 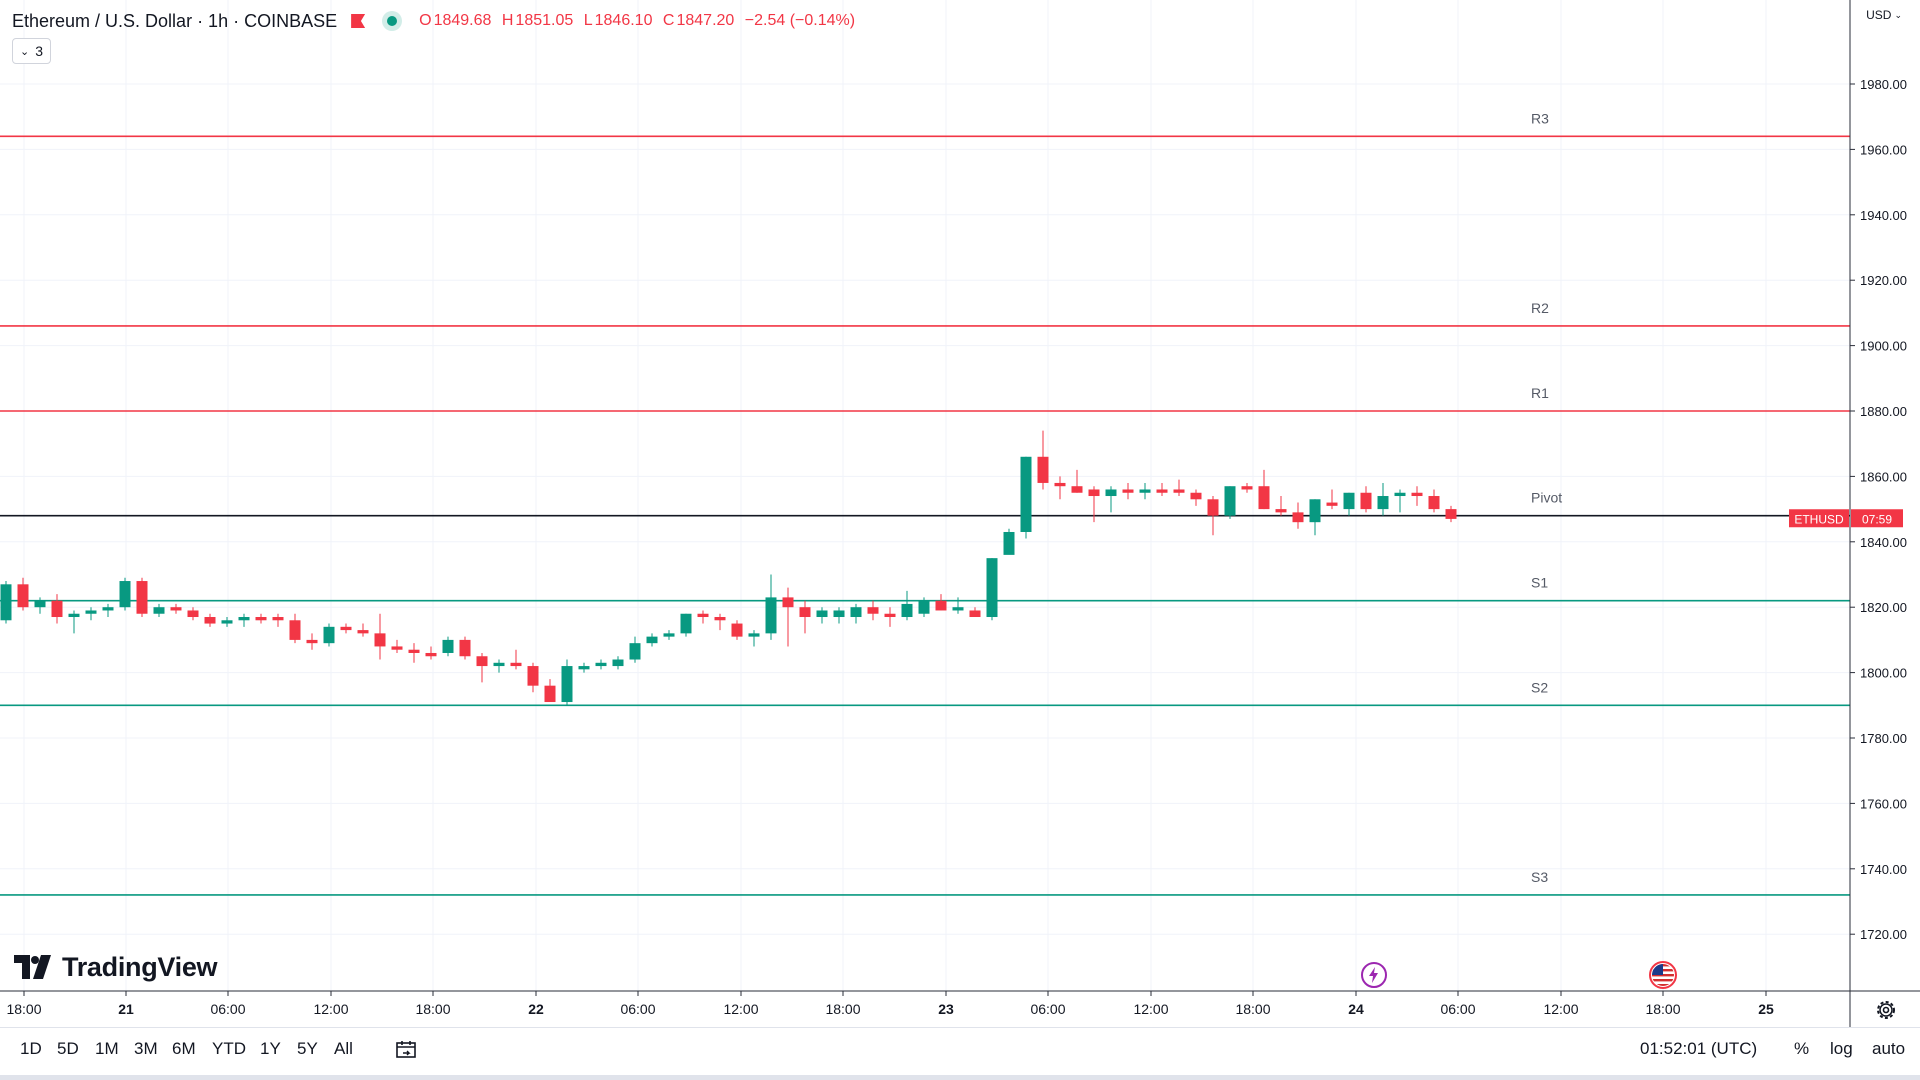 I want to click on x-tick-label: 12:00, so click(x=1560, y=1009).